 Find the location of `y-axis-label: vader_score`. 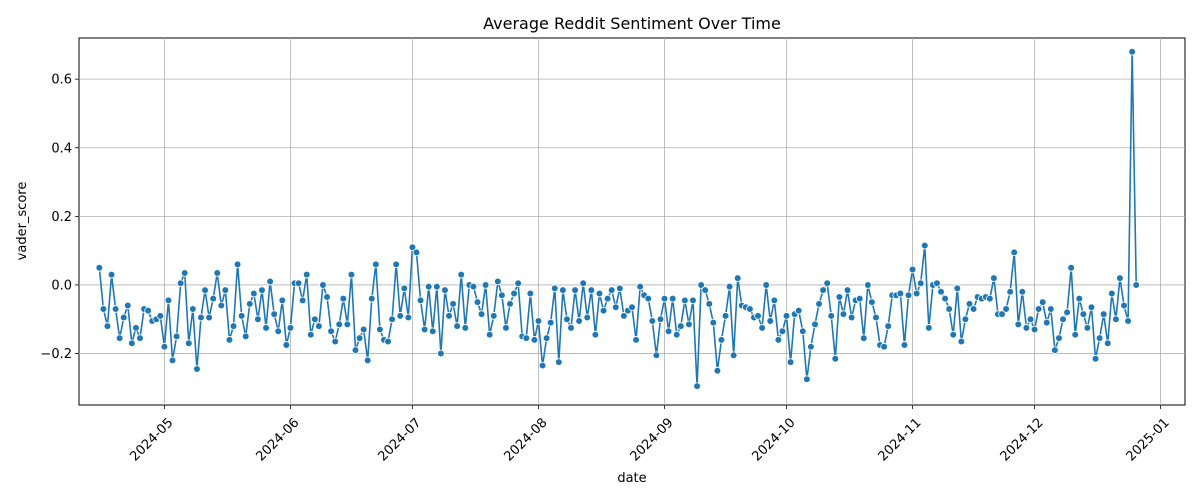

y-axis-label: vader_score is located at coordinates (22, 221).